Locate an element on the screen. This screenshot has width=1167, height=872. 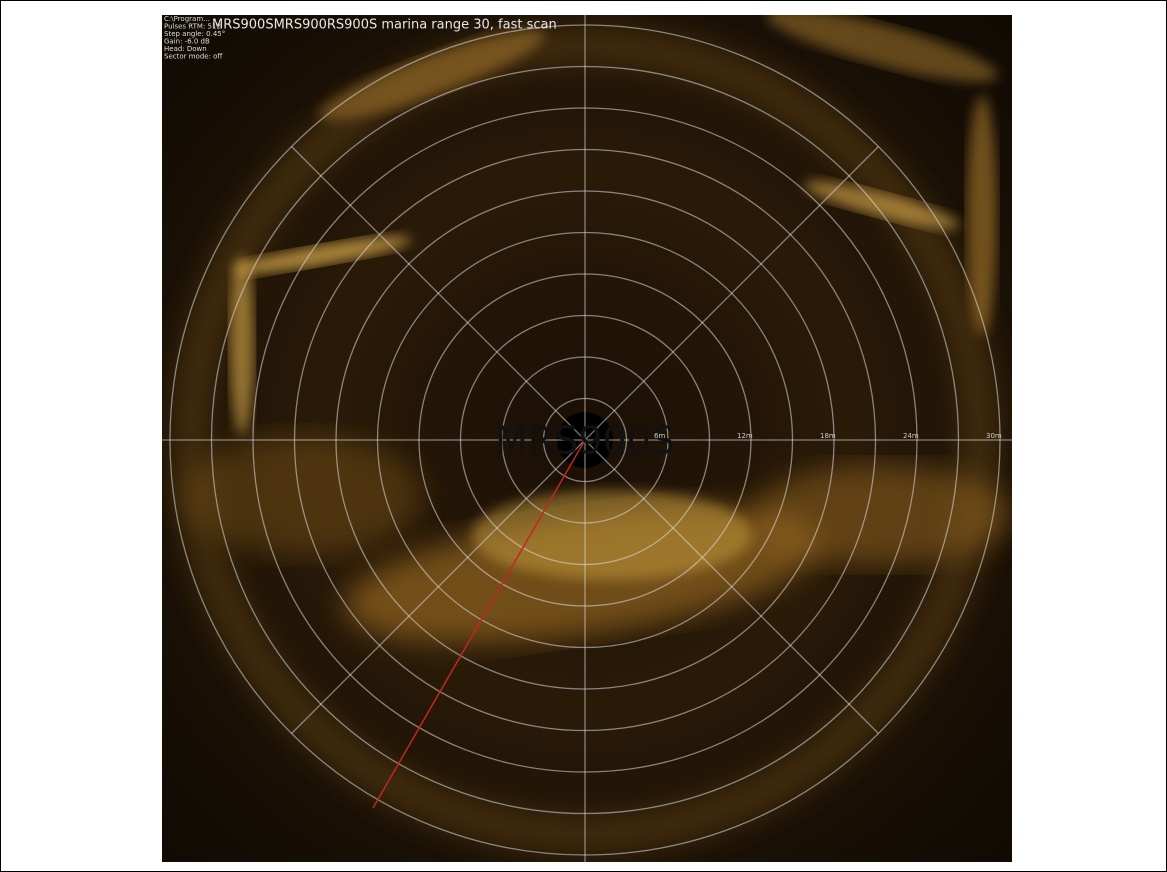
range-label: 6m is located at coordinates (659, 436).